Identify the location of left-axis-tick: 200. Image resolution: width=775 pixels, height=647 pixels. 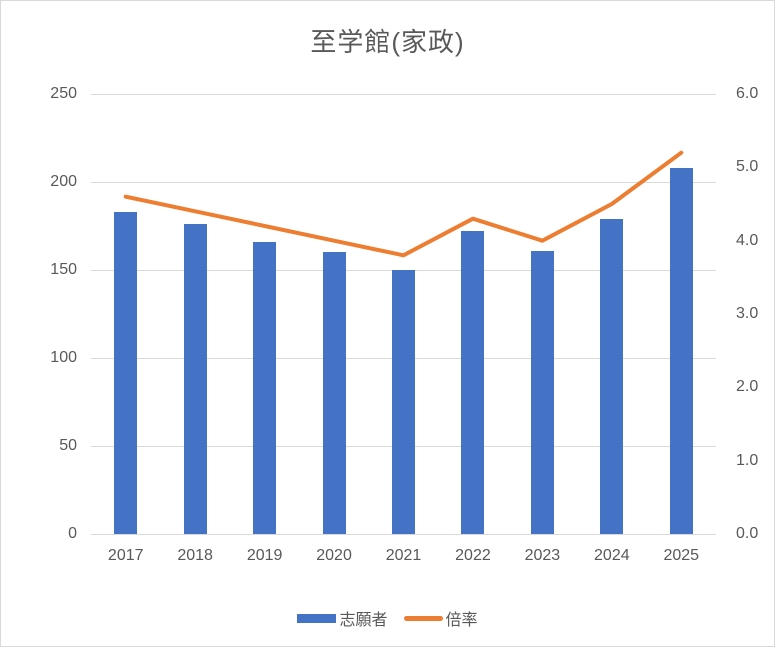
(63, 181).